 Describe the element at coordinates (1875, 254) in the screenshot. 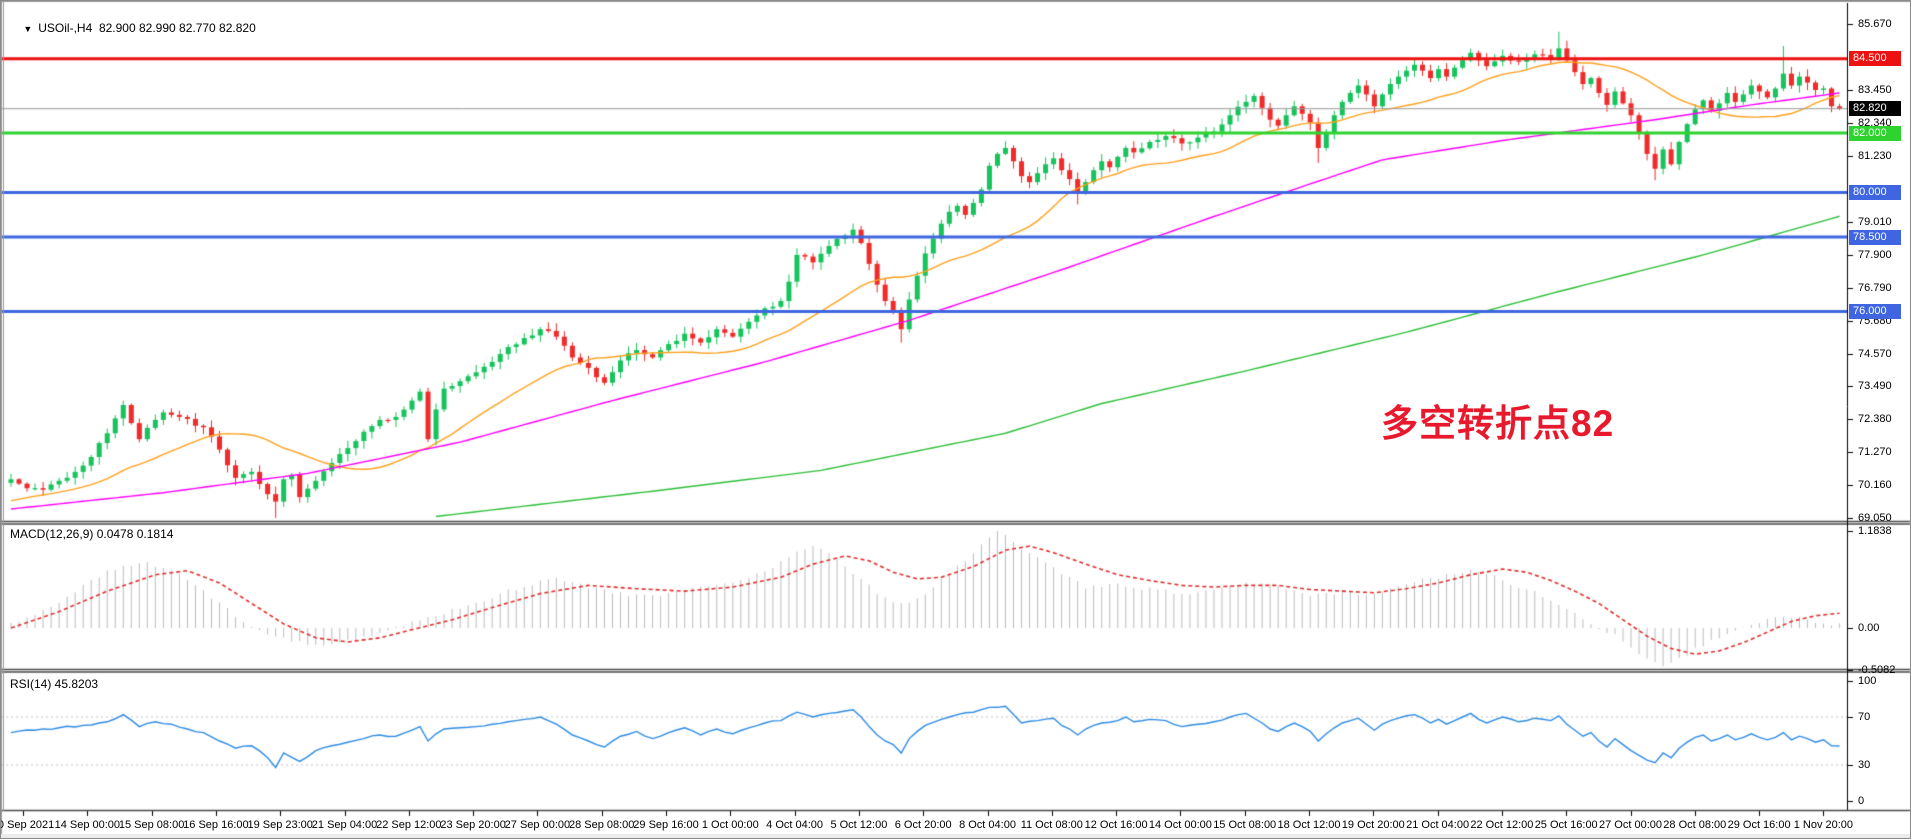

I see `price-axis-tick: 77.900` at that location.